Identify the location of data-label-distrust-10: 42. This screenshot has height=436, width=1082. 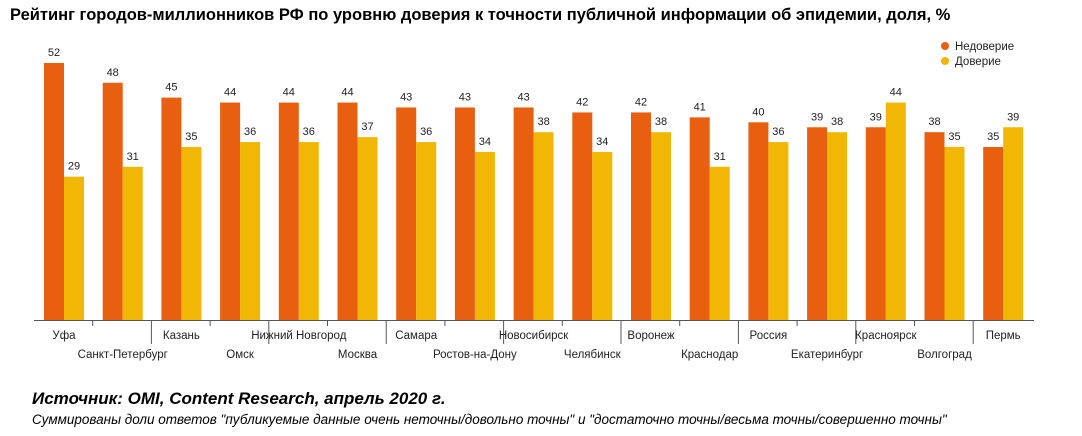
(641, 102).